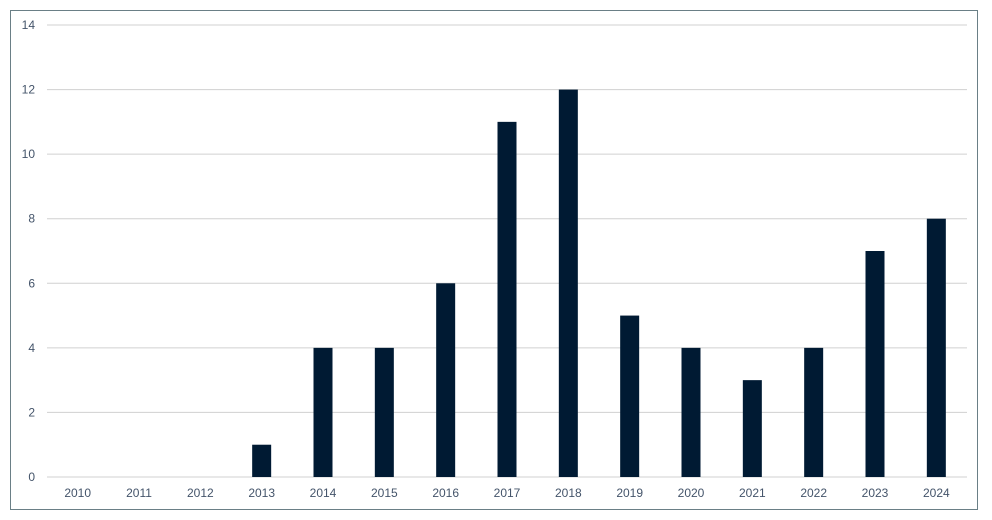 Image resolution: width=992 pixels, height=520 pixels. I want to click on x-tick-label: 2015, so click(384, 493).